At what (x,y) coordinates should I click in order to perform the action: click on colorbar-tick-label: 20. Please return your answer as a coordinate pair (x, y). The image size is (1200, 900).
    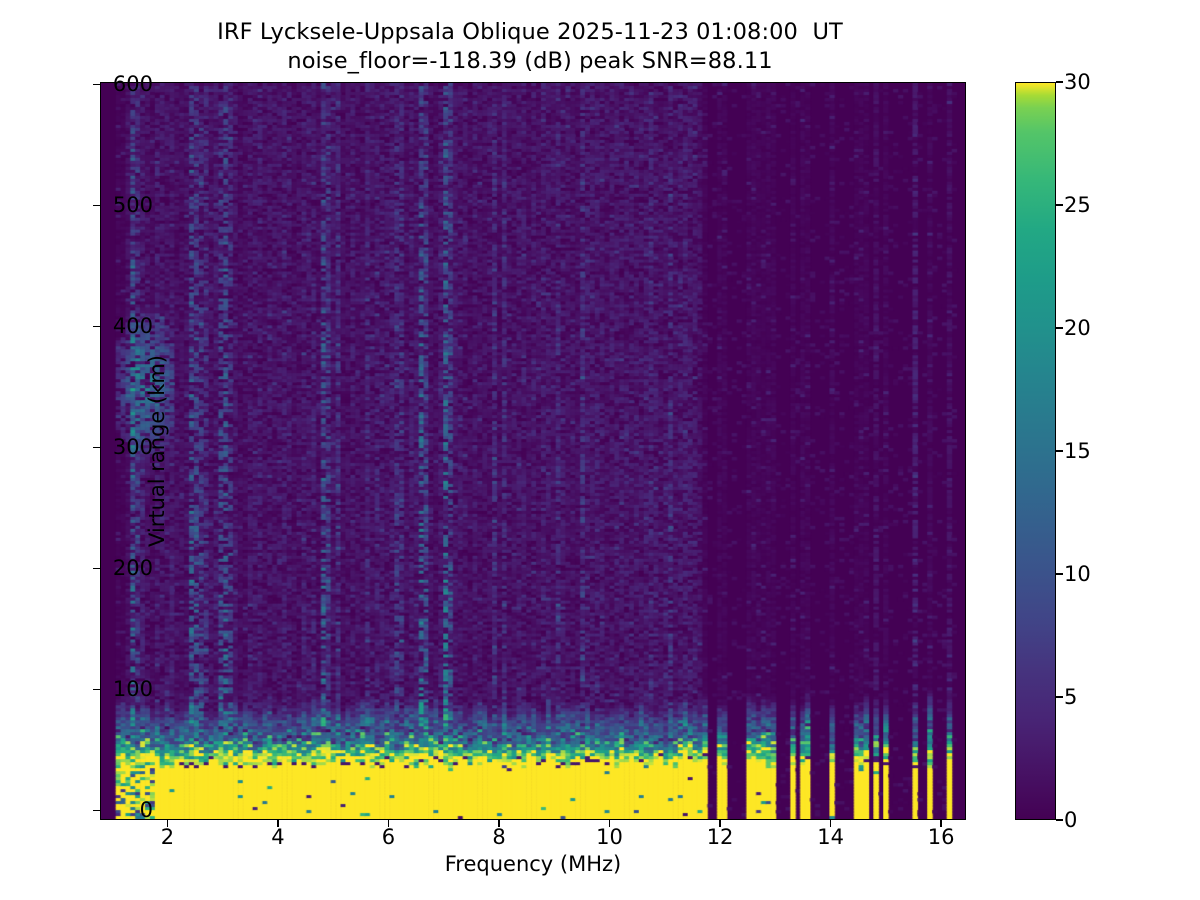
    Looking at the image, I should click on (1077, 328).